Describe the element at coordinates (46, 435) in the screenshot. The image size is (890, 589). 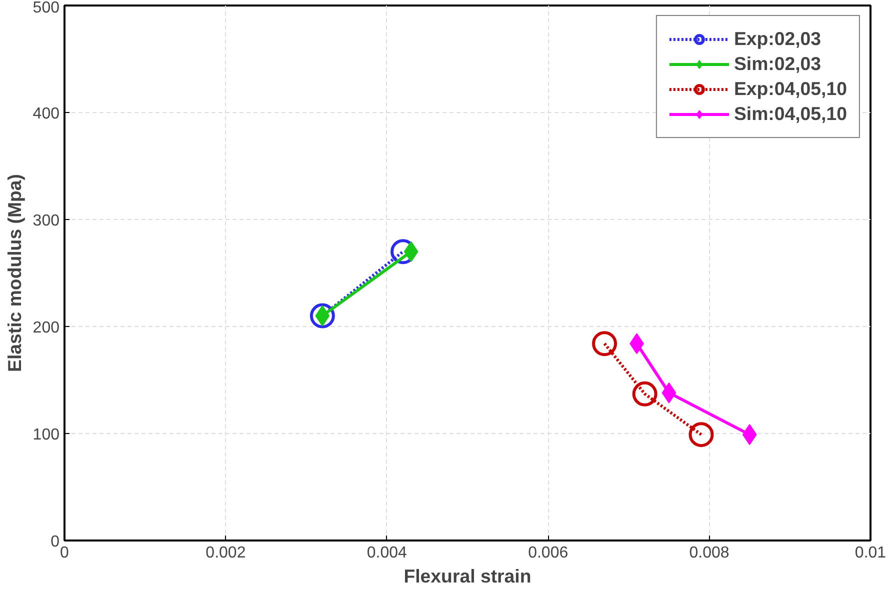
I see `y-tick-label: 100` at that location.